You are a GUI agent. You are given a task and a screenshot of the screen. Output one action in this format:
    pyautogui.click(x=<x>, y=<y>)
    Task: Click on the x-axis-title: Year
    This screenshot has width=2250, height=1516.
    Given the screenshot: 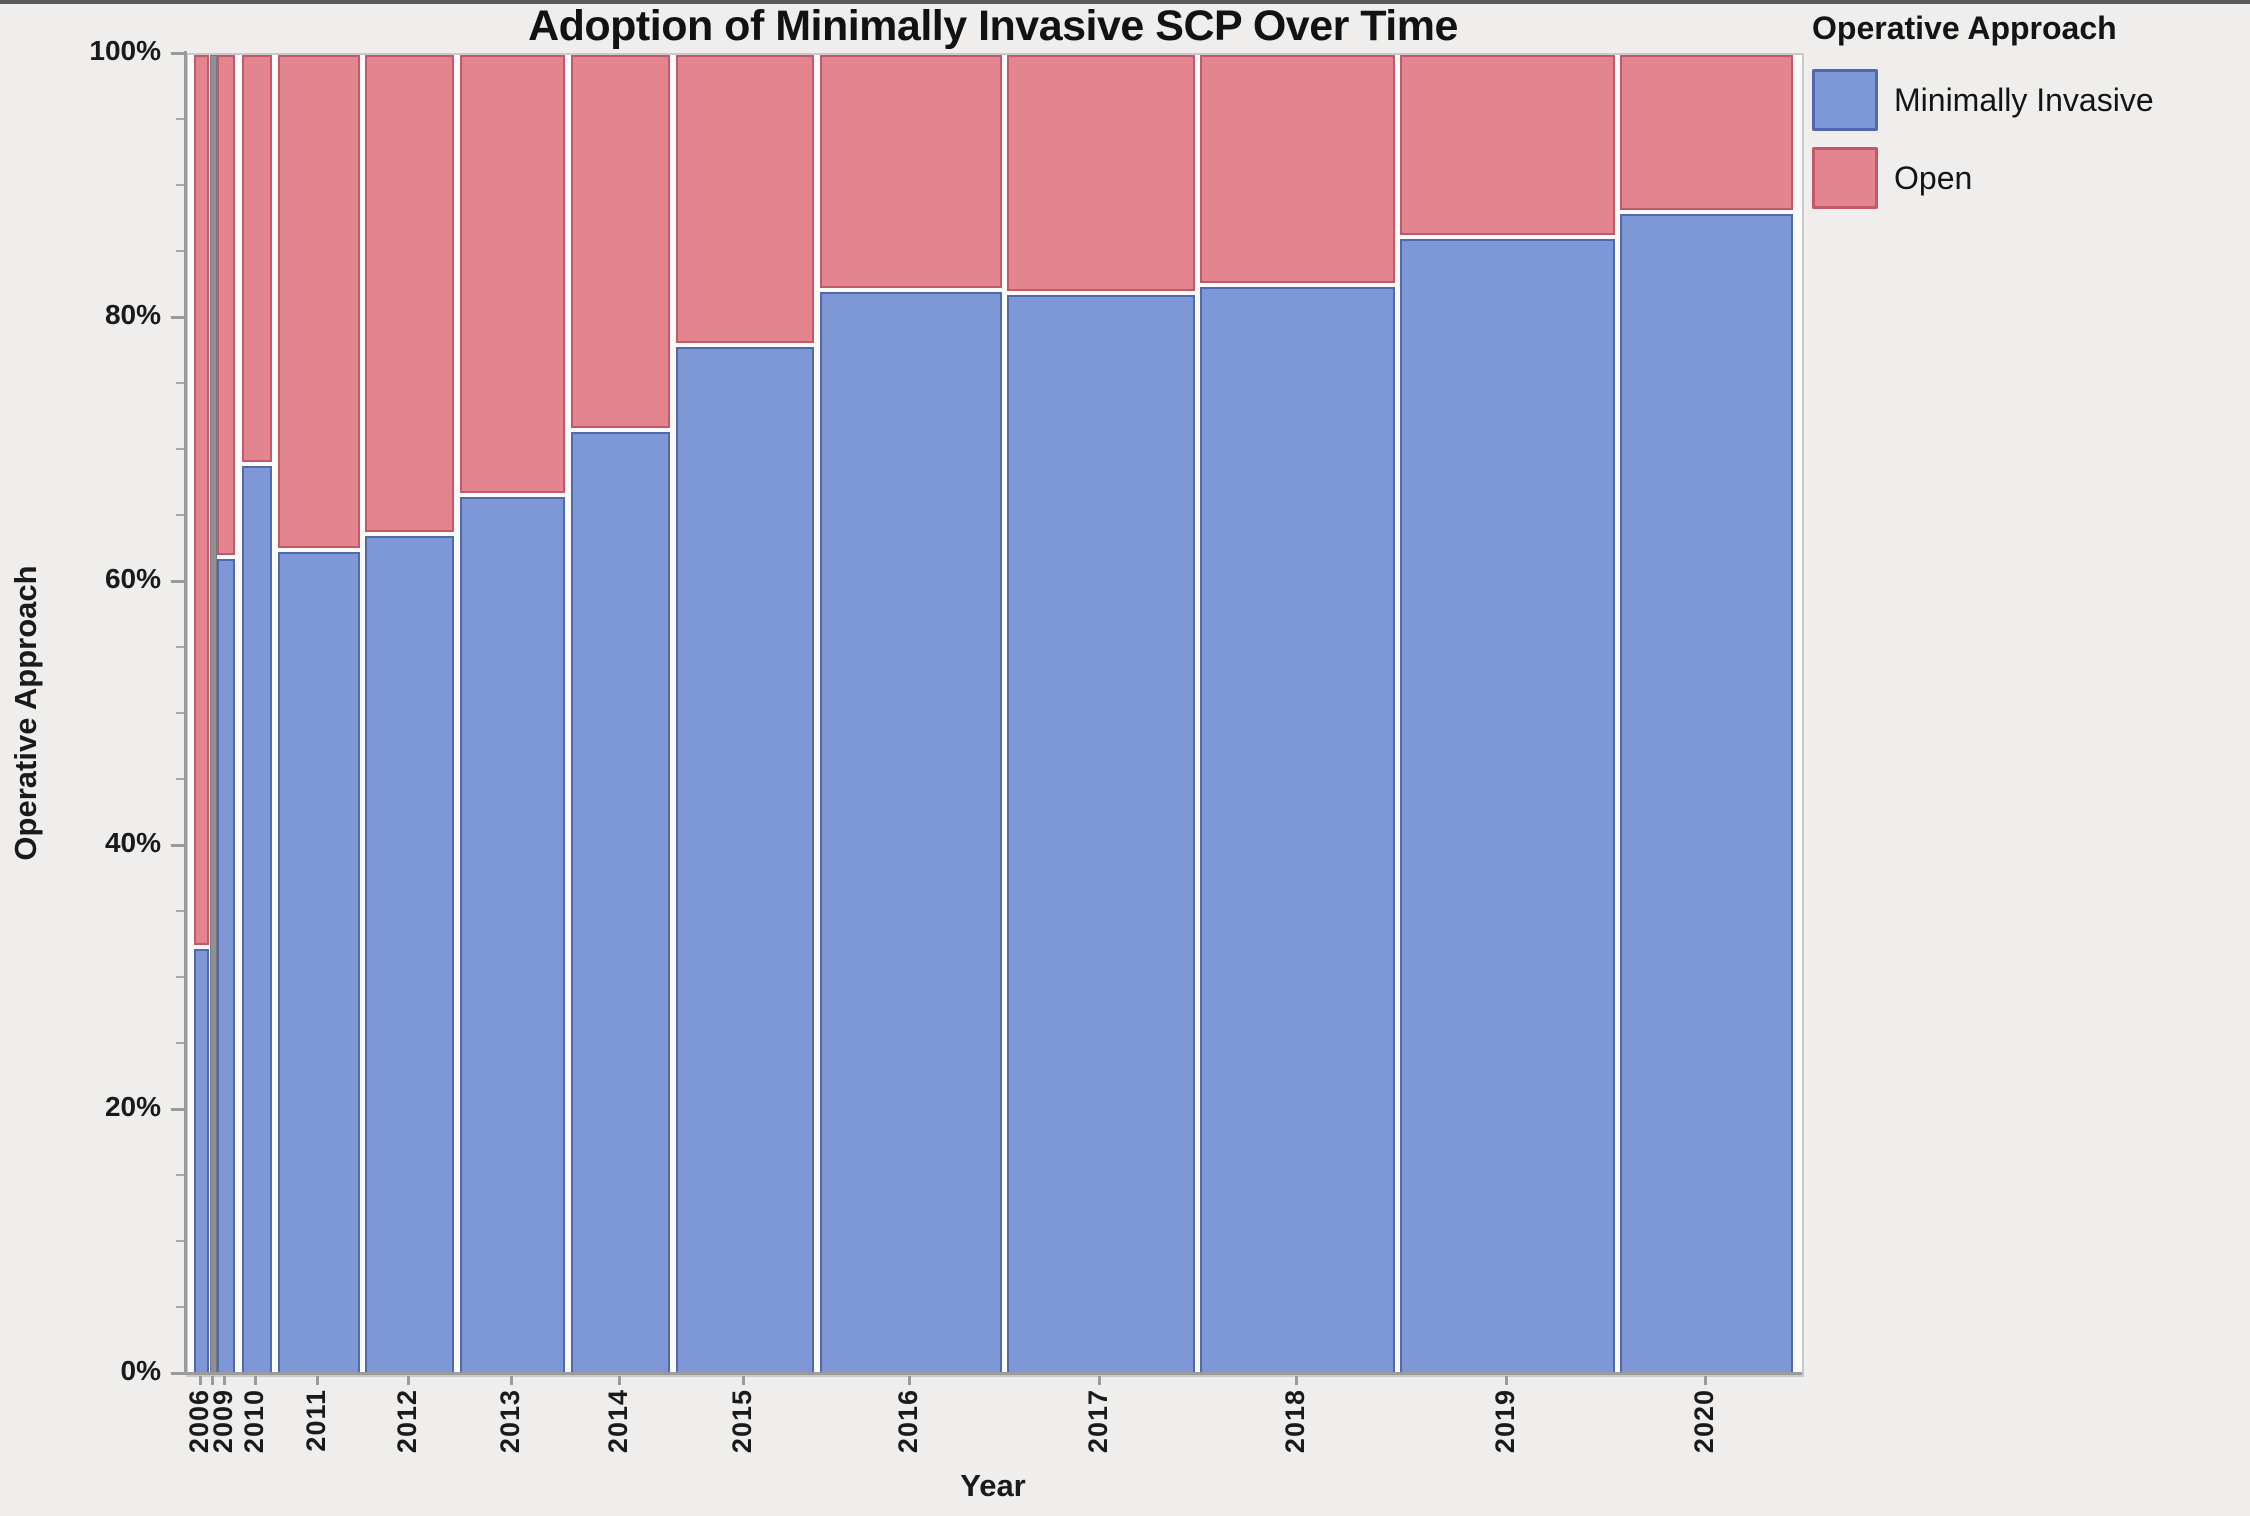 What is the action you would take?
    pyautogui.click(x=993, y=1485)
    